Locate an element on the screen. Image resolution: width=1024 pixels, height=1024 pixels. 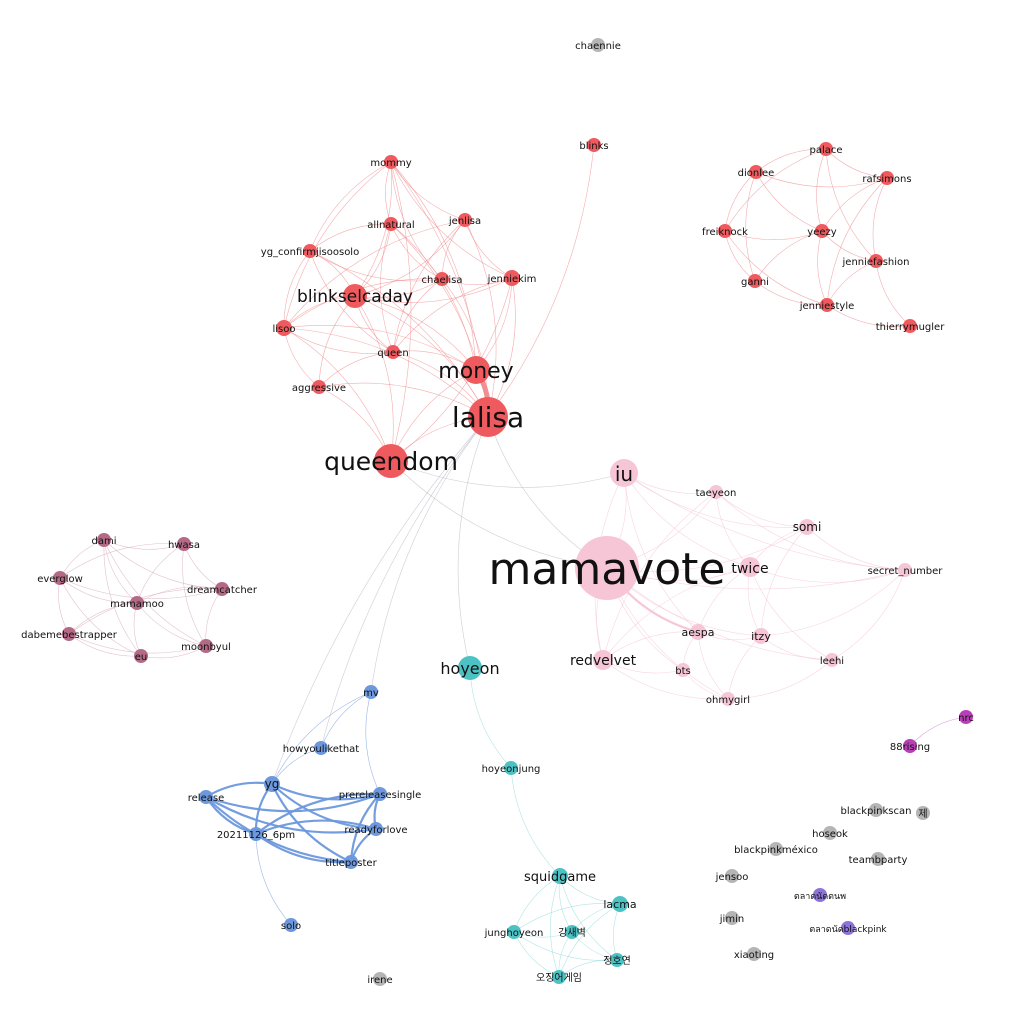
edge-mommy-jenlisa is located at coordinates (428, 191).